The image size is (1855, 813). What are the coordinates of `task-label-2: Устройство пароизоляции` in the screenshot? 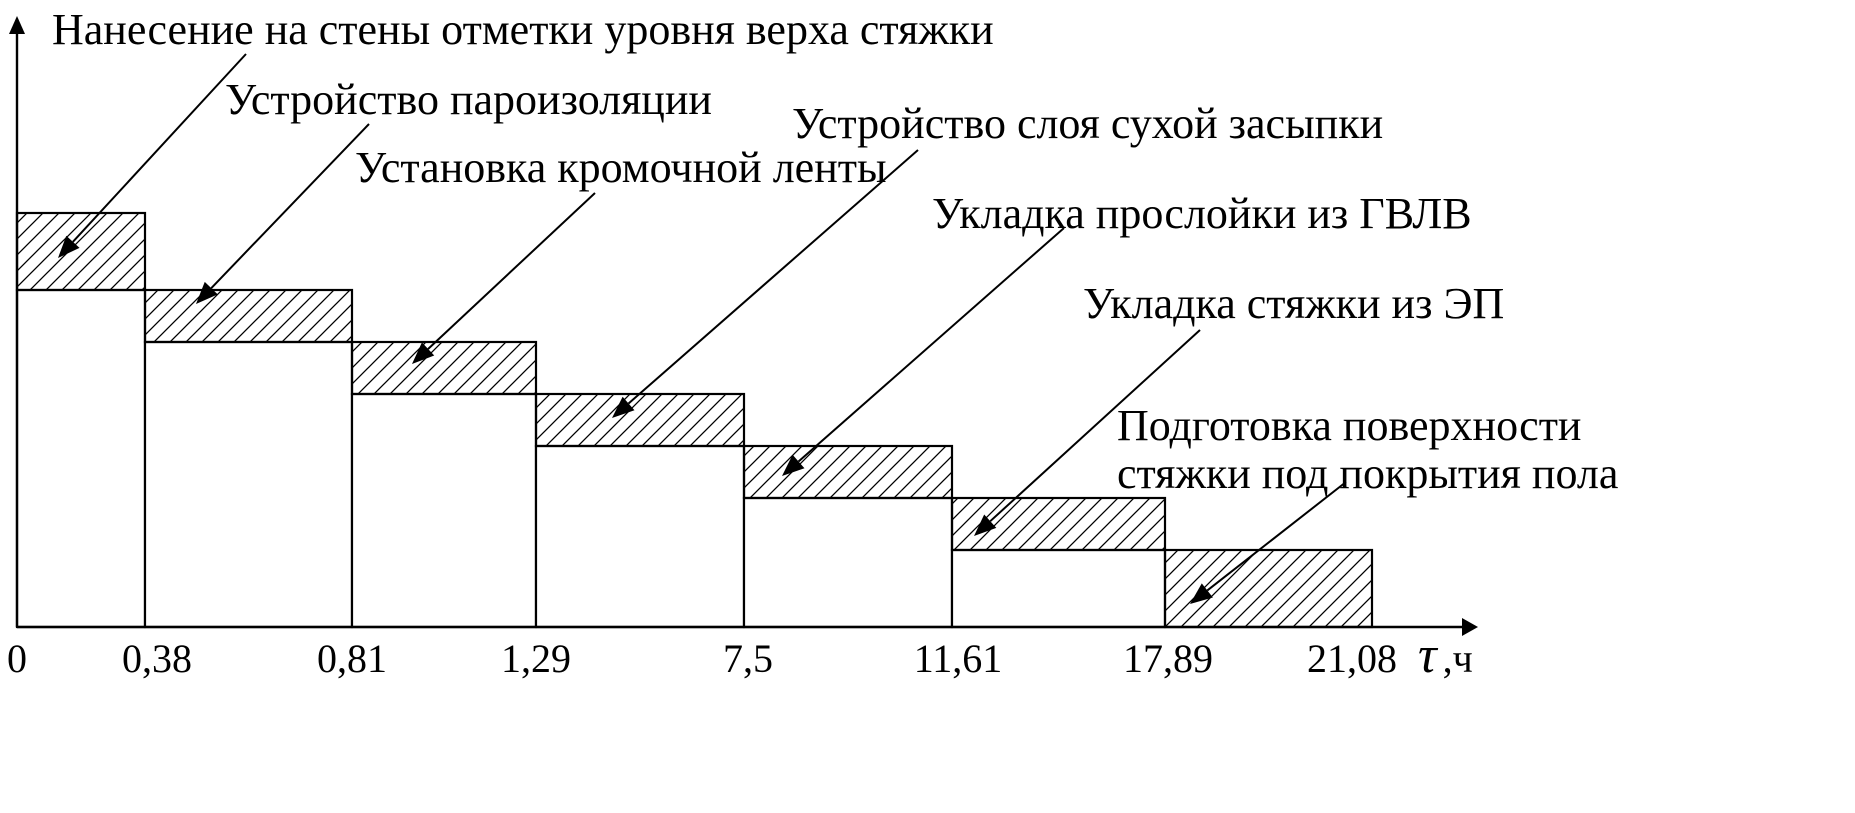 It's located at (468, 99).